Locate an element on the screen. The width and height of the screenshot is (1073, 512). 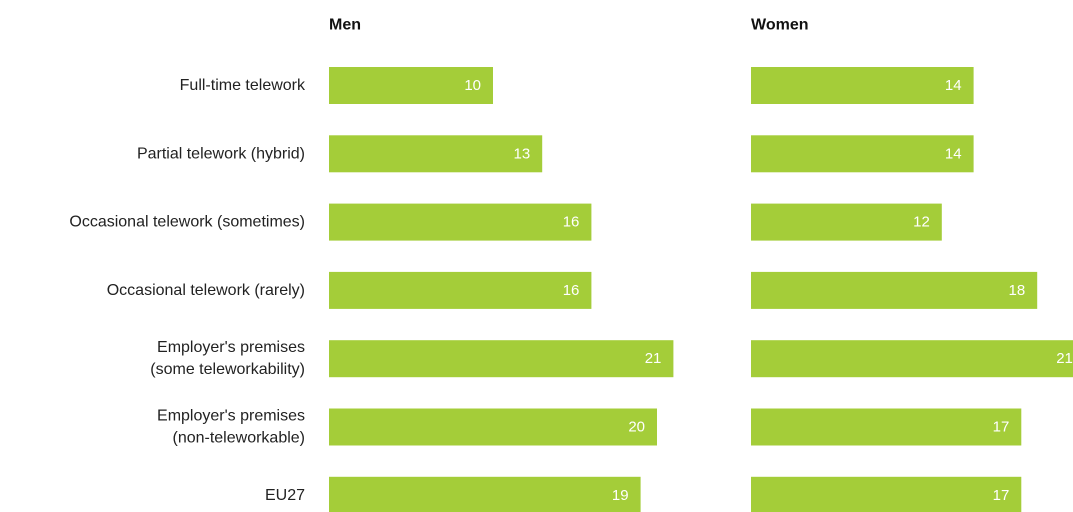
data-label: 13 is located at coordinates (522, 153).